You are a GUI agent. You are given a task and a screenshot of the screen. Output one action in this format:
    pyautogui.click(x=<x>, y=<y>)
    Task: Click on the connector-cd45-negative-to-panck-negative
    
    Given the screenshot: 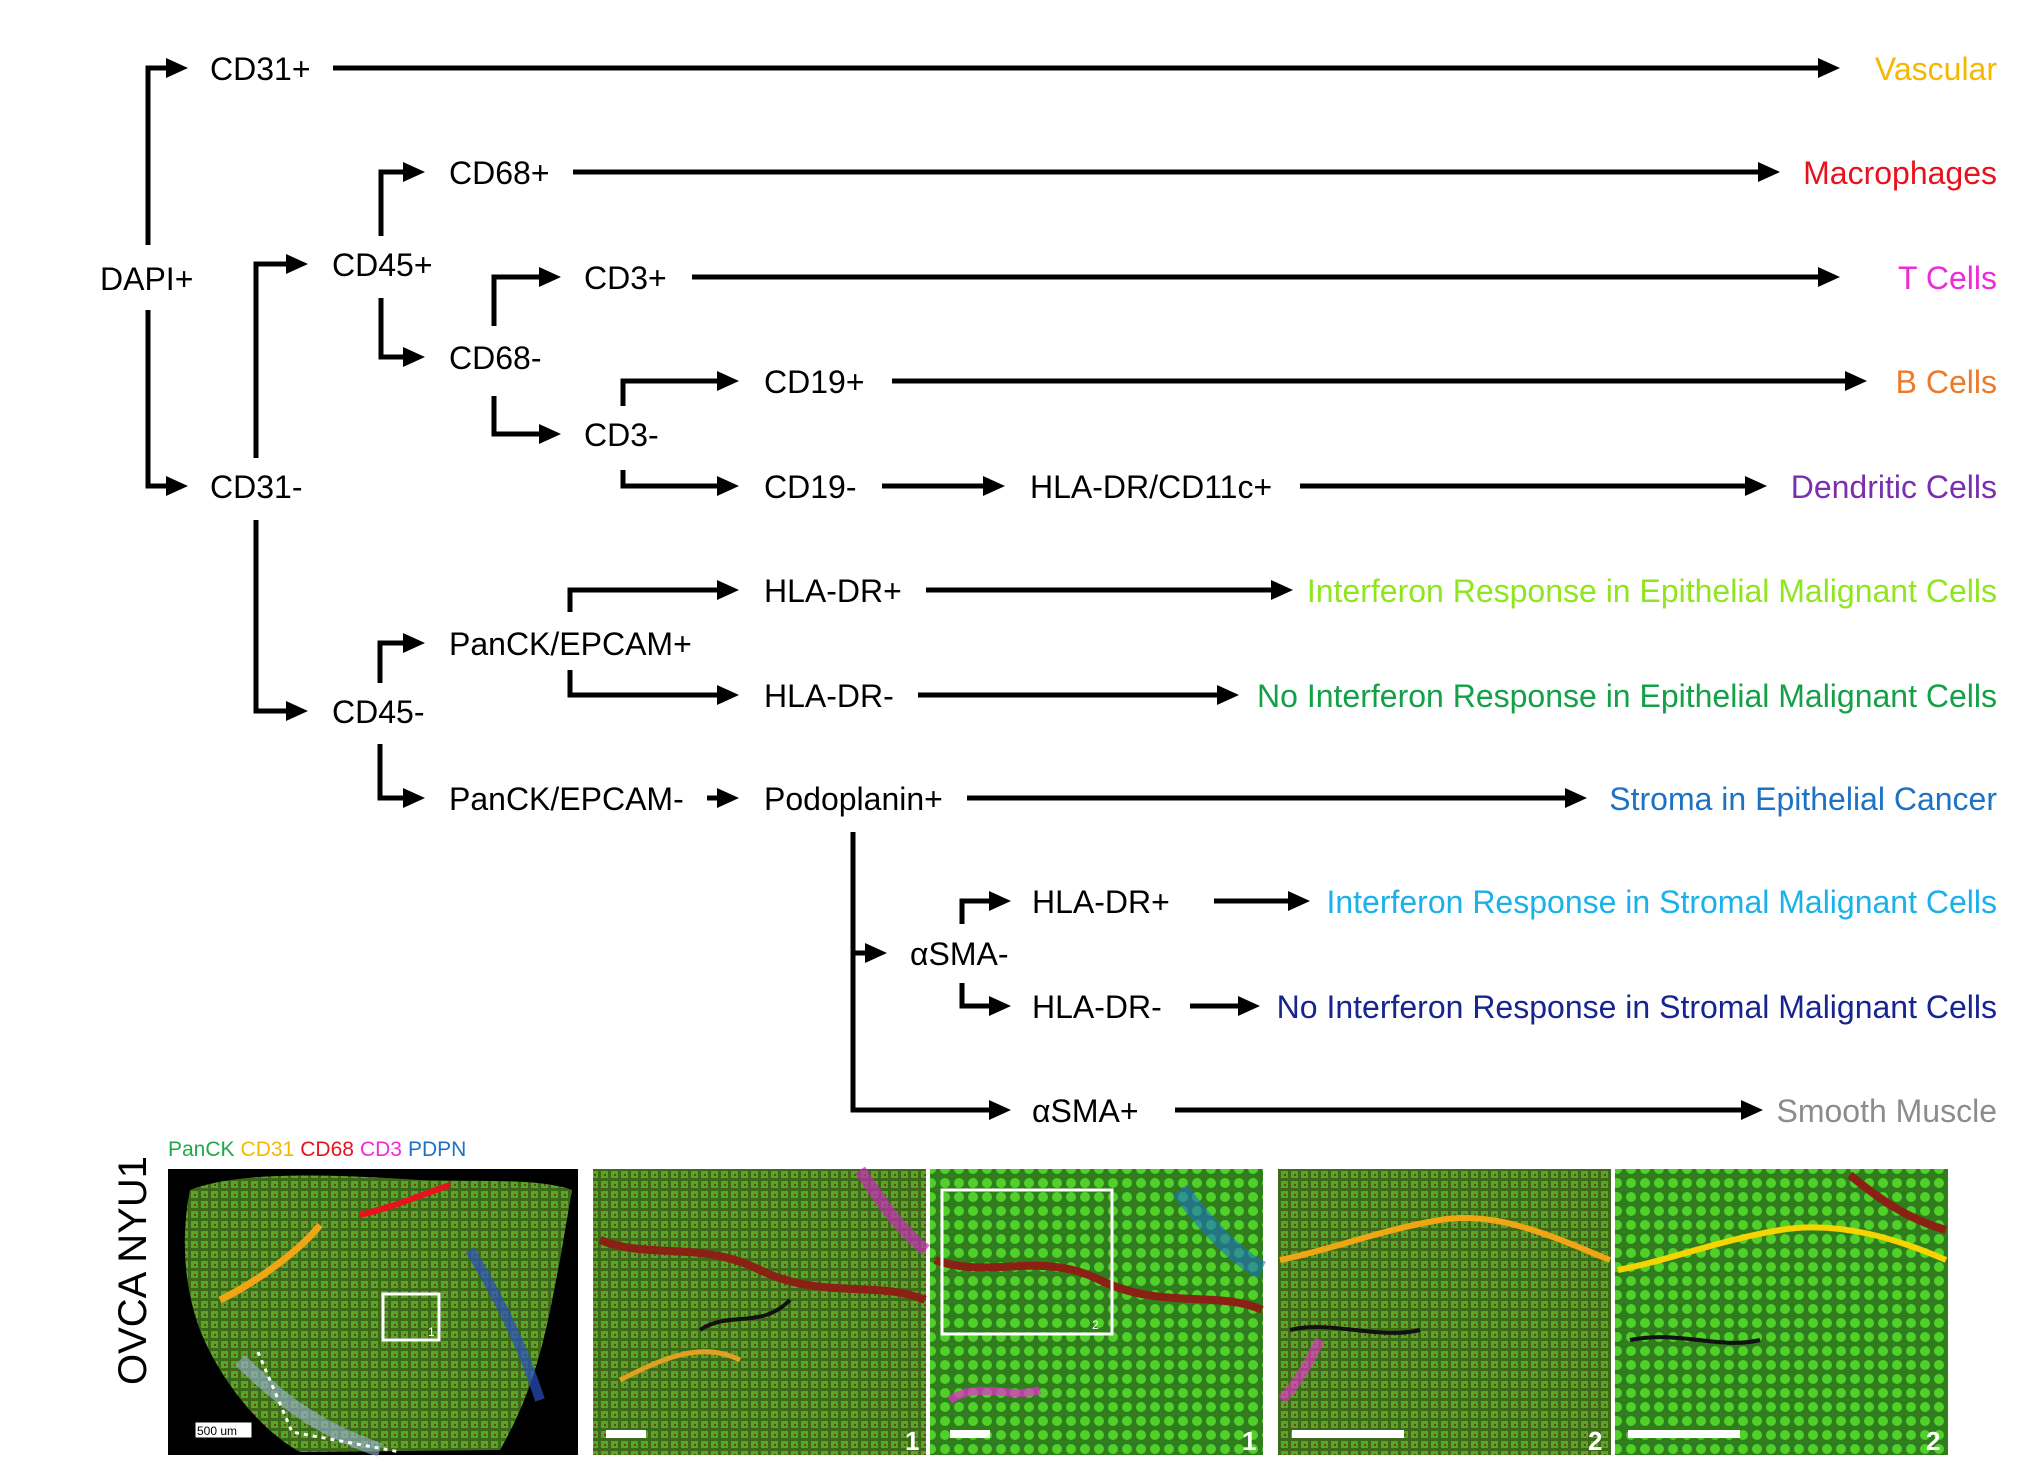 What is the action you would take?
    pyautogui.click(x=401, y=776)
    